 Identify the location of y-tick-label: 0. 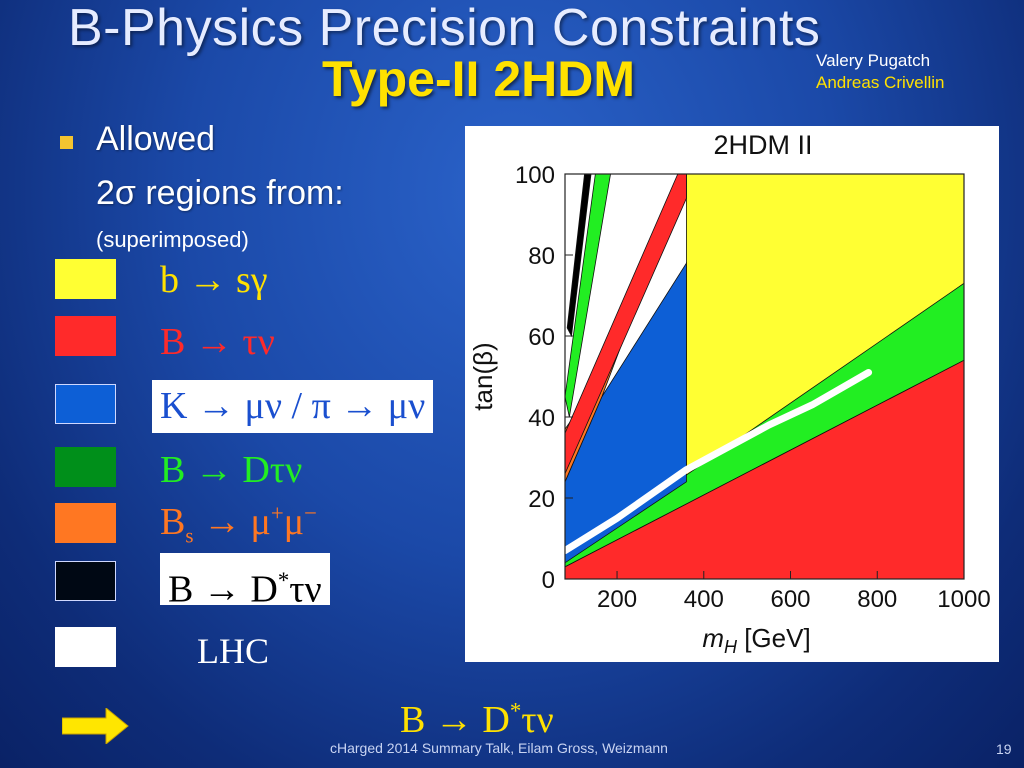
(548, 580).